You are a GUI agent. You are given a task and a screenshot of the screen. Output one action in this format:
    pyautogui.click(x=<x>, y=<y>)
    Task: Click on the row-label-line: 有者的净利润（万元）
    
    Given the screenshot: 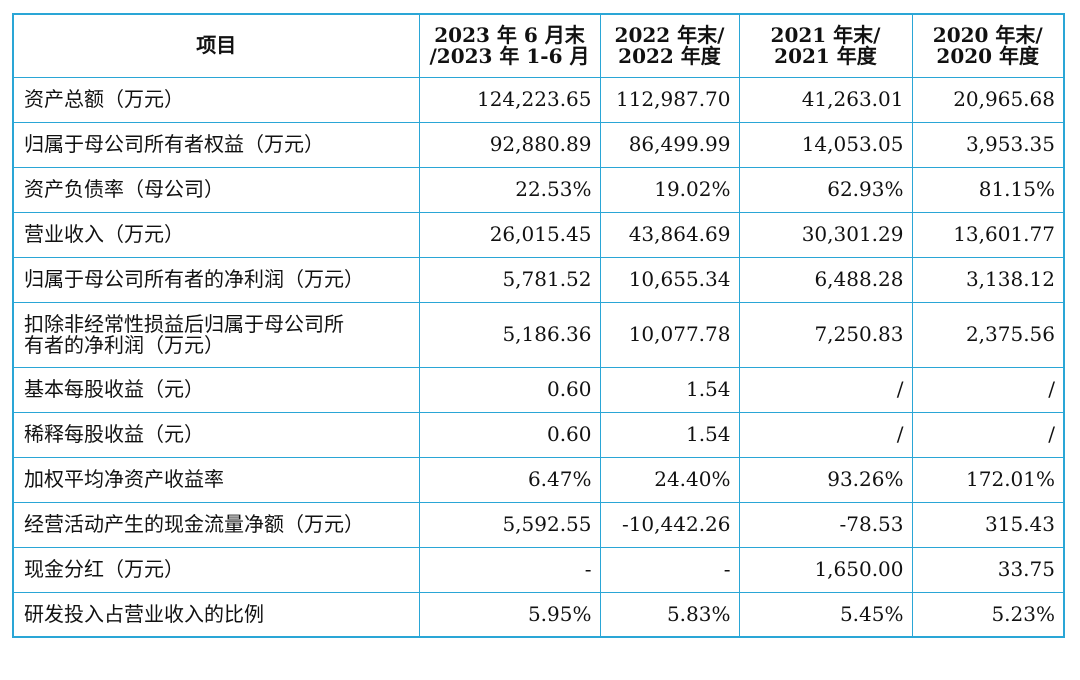 What is the action you would take?
    pyautogui.click(x=124, y=344)
    